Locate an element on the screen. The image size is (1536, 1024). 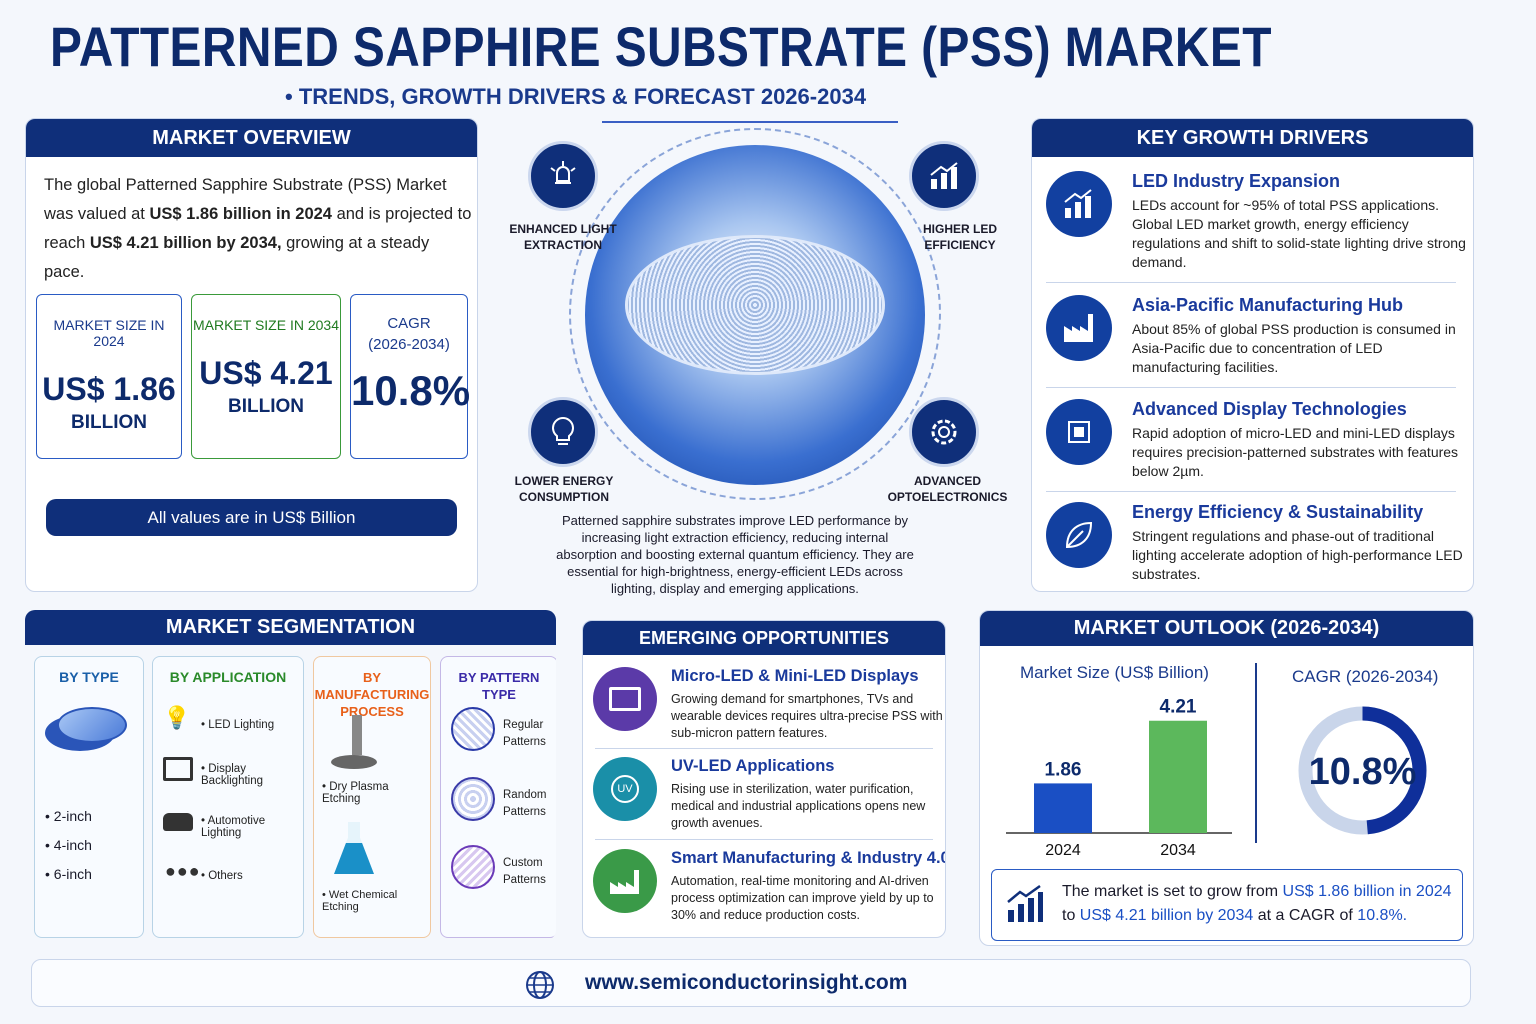
uv-icon: UV is located at coordinates (625, 789).